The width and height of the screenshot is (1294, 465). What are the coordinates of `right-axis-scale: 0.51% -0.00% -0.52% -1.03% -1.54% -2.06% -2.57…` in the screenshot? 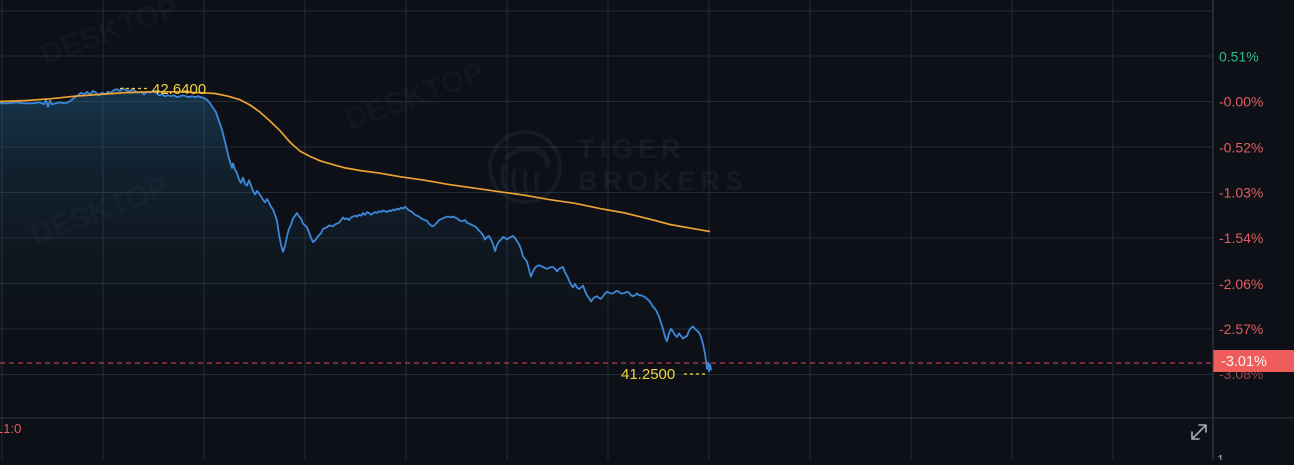 It's located at (1241, 215).